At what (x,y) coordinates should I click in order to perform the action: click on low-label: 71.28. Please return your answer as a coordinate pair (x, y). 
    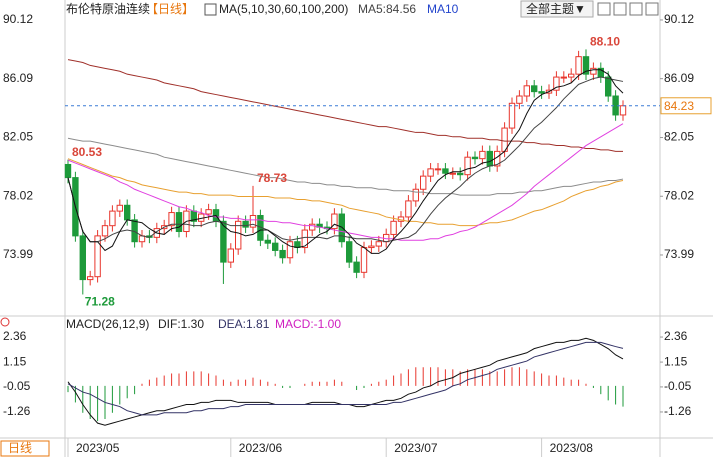
    Looking at the image, I should click on (100, 302).